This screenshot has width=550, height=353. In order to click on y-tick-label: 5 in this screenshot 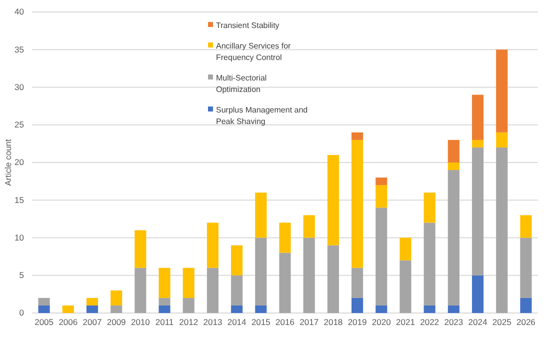, I will do `click(21, 275)`.